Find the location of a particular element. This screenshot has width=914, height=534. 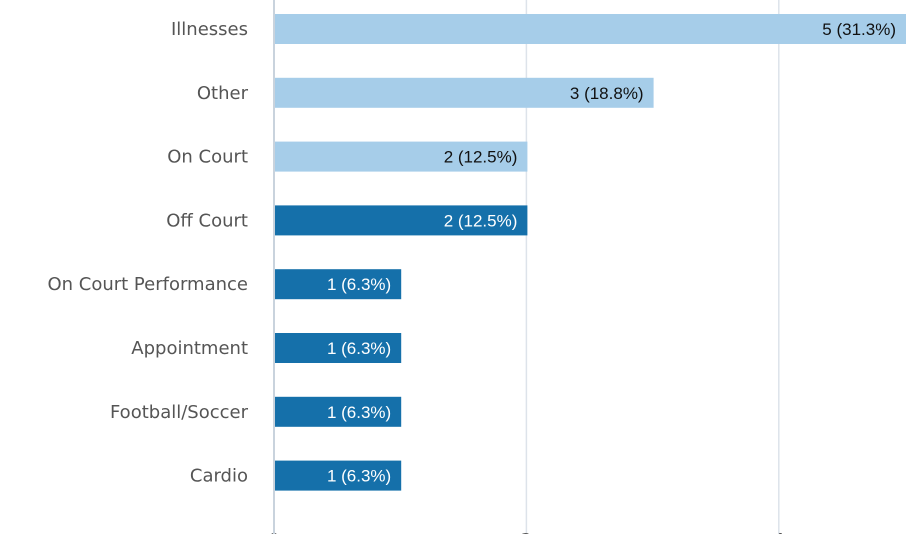

category-label: Other is located at coordinates (223, 93).